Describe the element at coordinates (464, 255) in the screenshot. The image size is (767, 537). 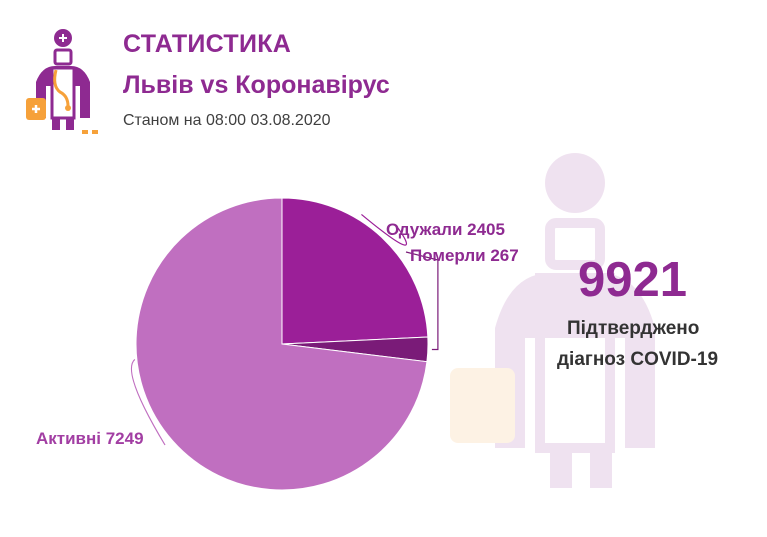
I see `slice-label-2: Померли 267` at that location.